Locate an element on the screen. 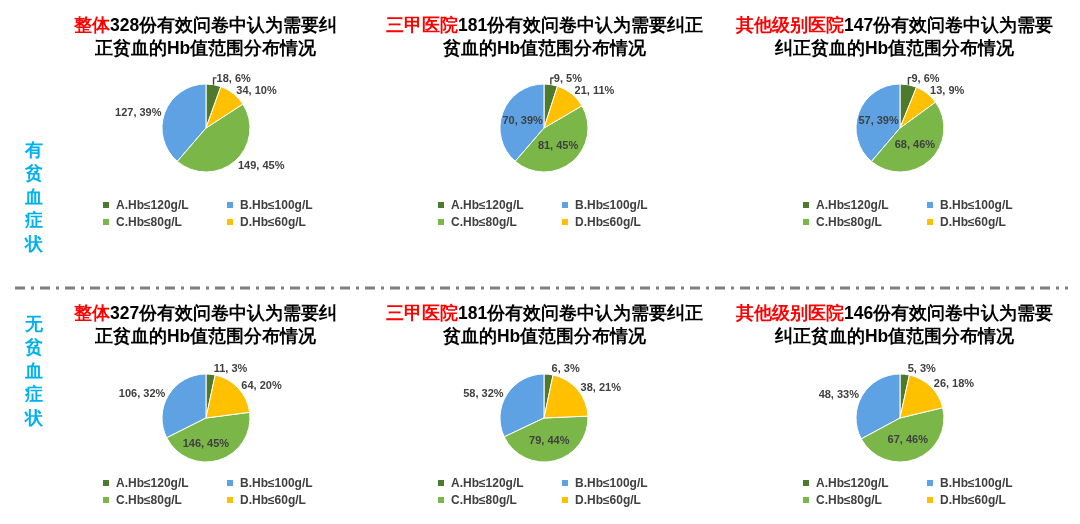 The height and width of the screenshot is (524, 1080). data-label: 64, 20% is located at coordinates (261, 385).